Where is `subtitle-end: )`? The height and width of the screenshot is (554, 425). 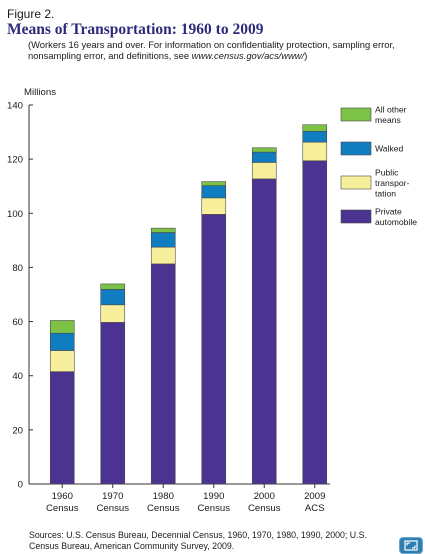 subtitle-end: ) is located at coordinates (306, 56).